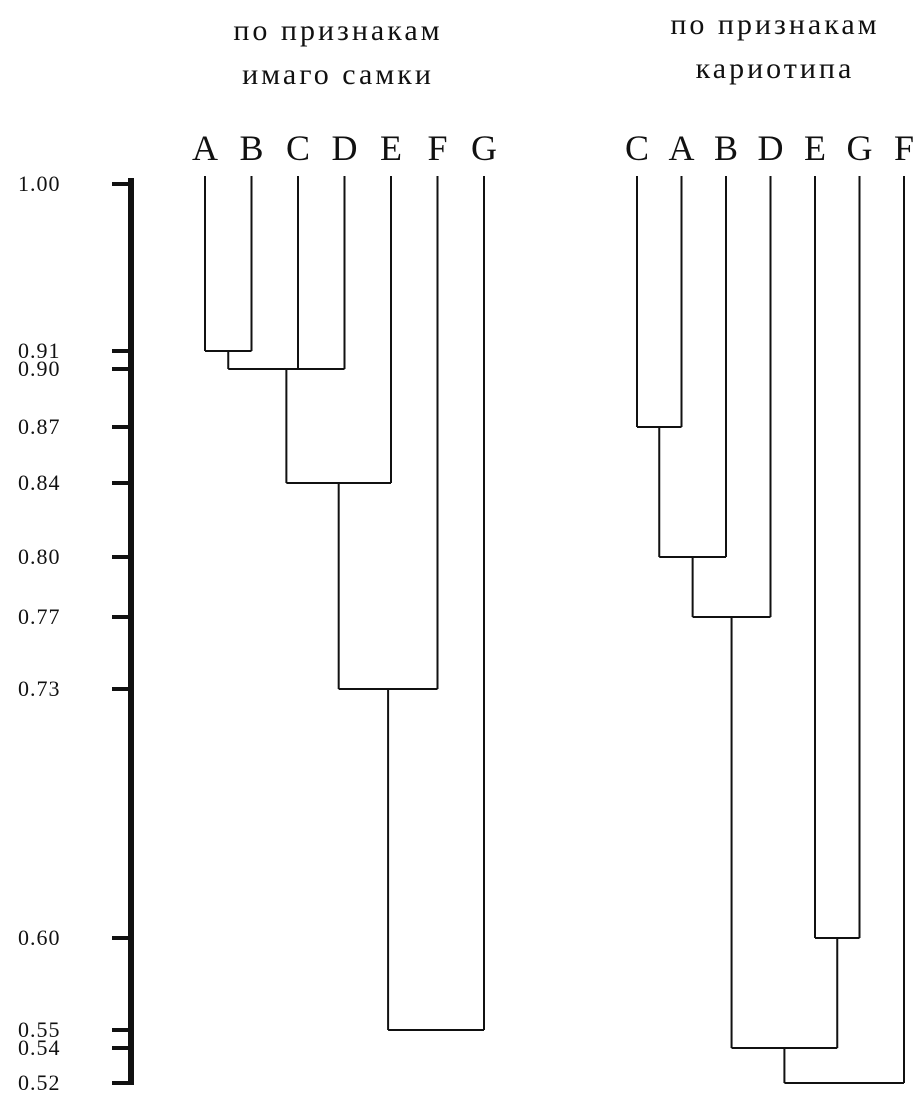 The height and width of the screenshot is (1100, 920). Describe the element at coordinates (774, 24) in the screenshot. I see `right-title-line1: по признакам` at that location.